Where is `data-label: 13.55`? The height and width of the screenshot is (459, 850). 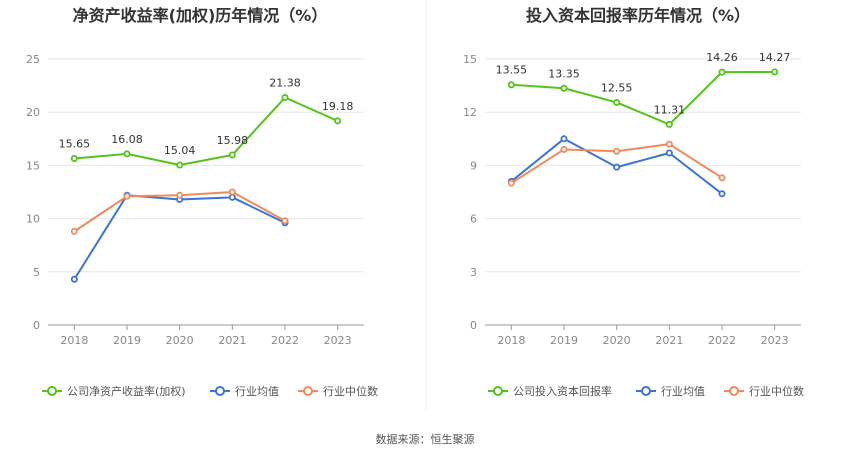
data-label: 13.55 is located at coordinates (512, 70).